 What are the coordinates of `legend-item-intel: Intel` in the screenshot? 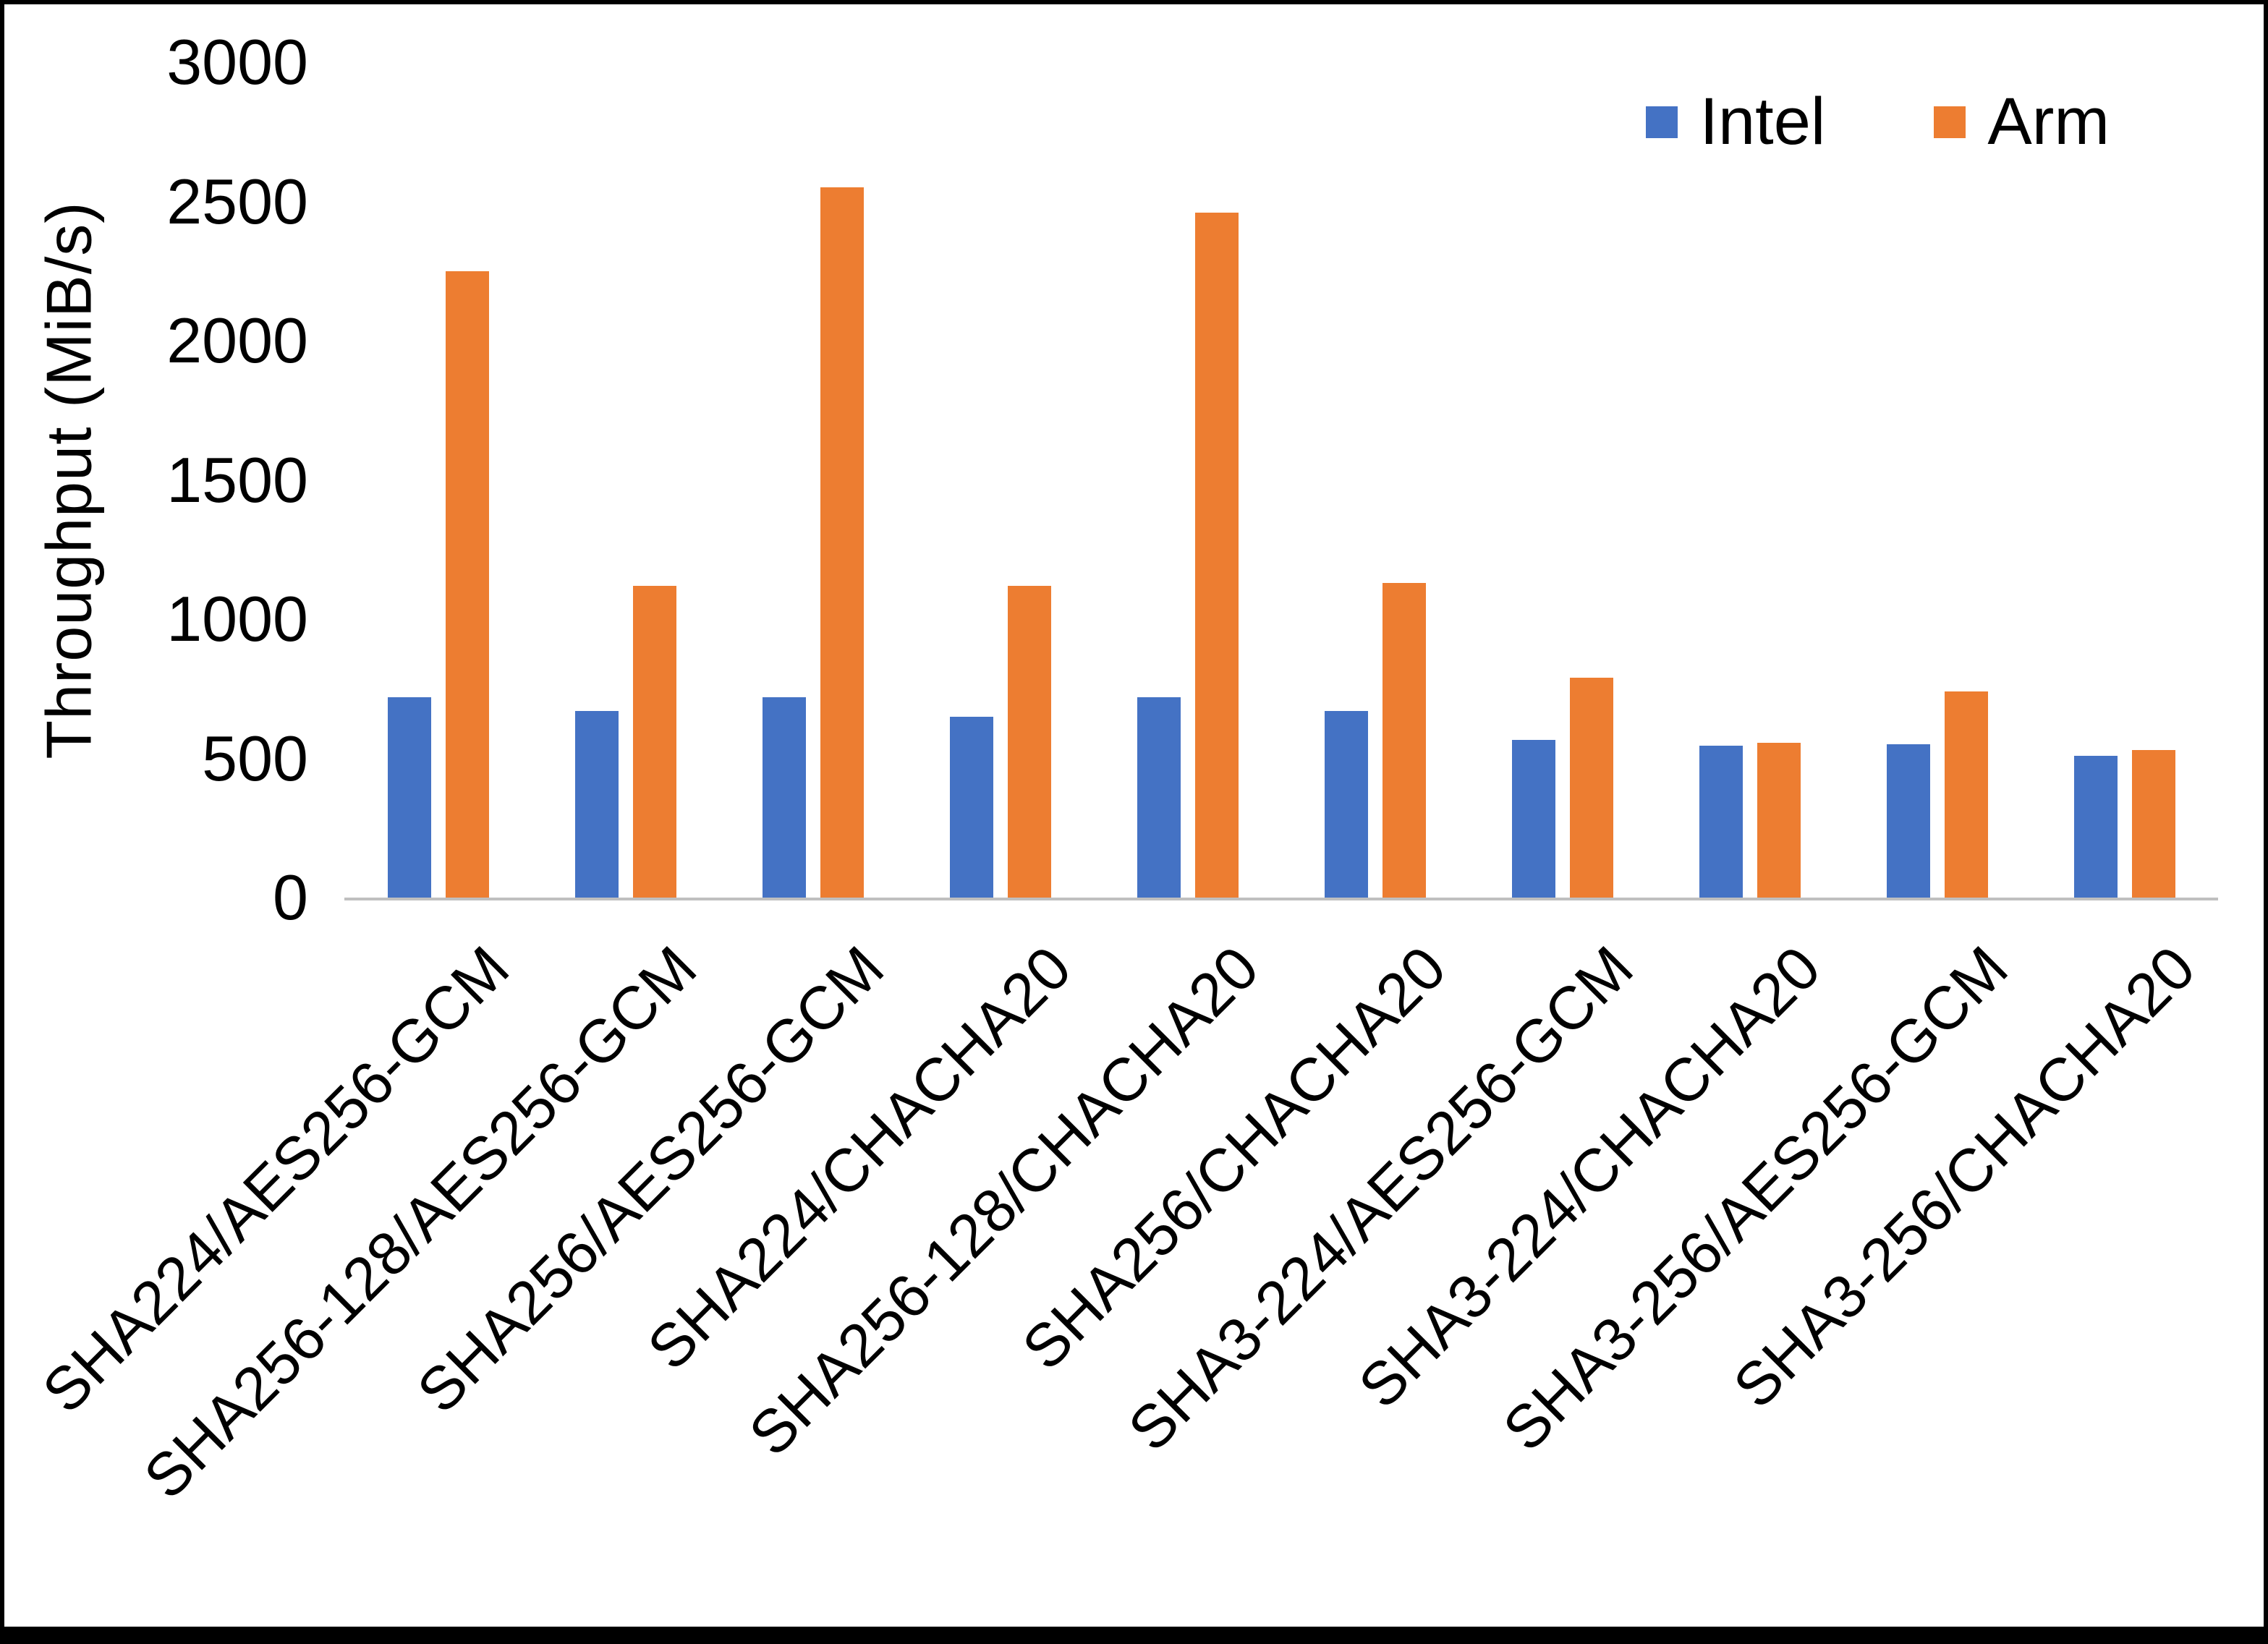 It's located at (1735, 122).